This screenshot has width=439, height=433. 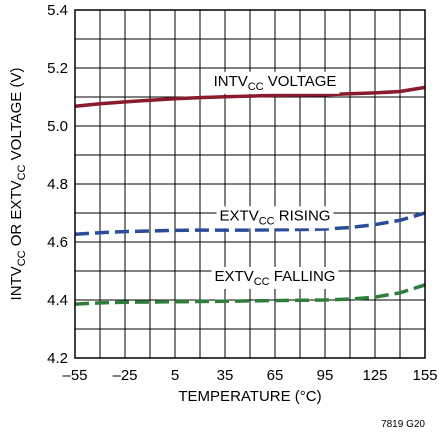 What do you see at coordinates (57, 126) in the screenshot?
I see `y-tick-label: 5.0` at bounding box center [57, 126].